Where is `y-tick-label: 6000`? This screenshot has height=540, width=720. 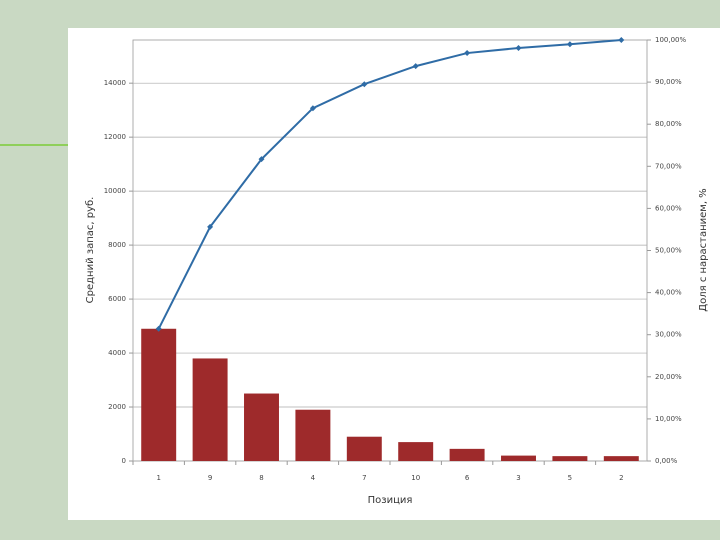
y-tick-label: 6000 is located at coordinates (117, 299).